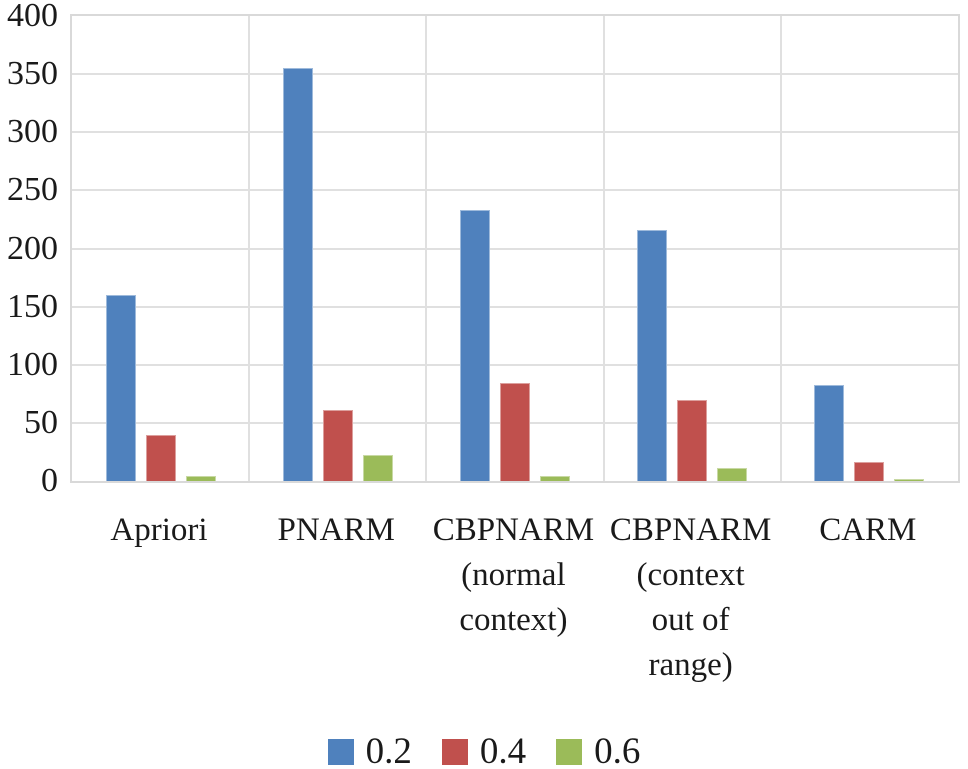  I want to click on category-label: CBPNARM (context out of range), so click(690, 597).